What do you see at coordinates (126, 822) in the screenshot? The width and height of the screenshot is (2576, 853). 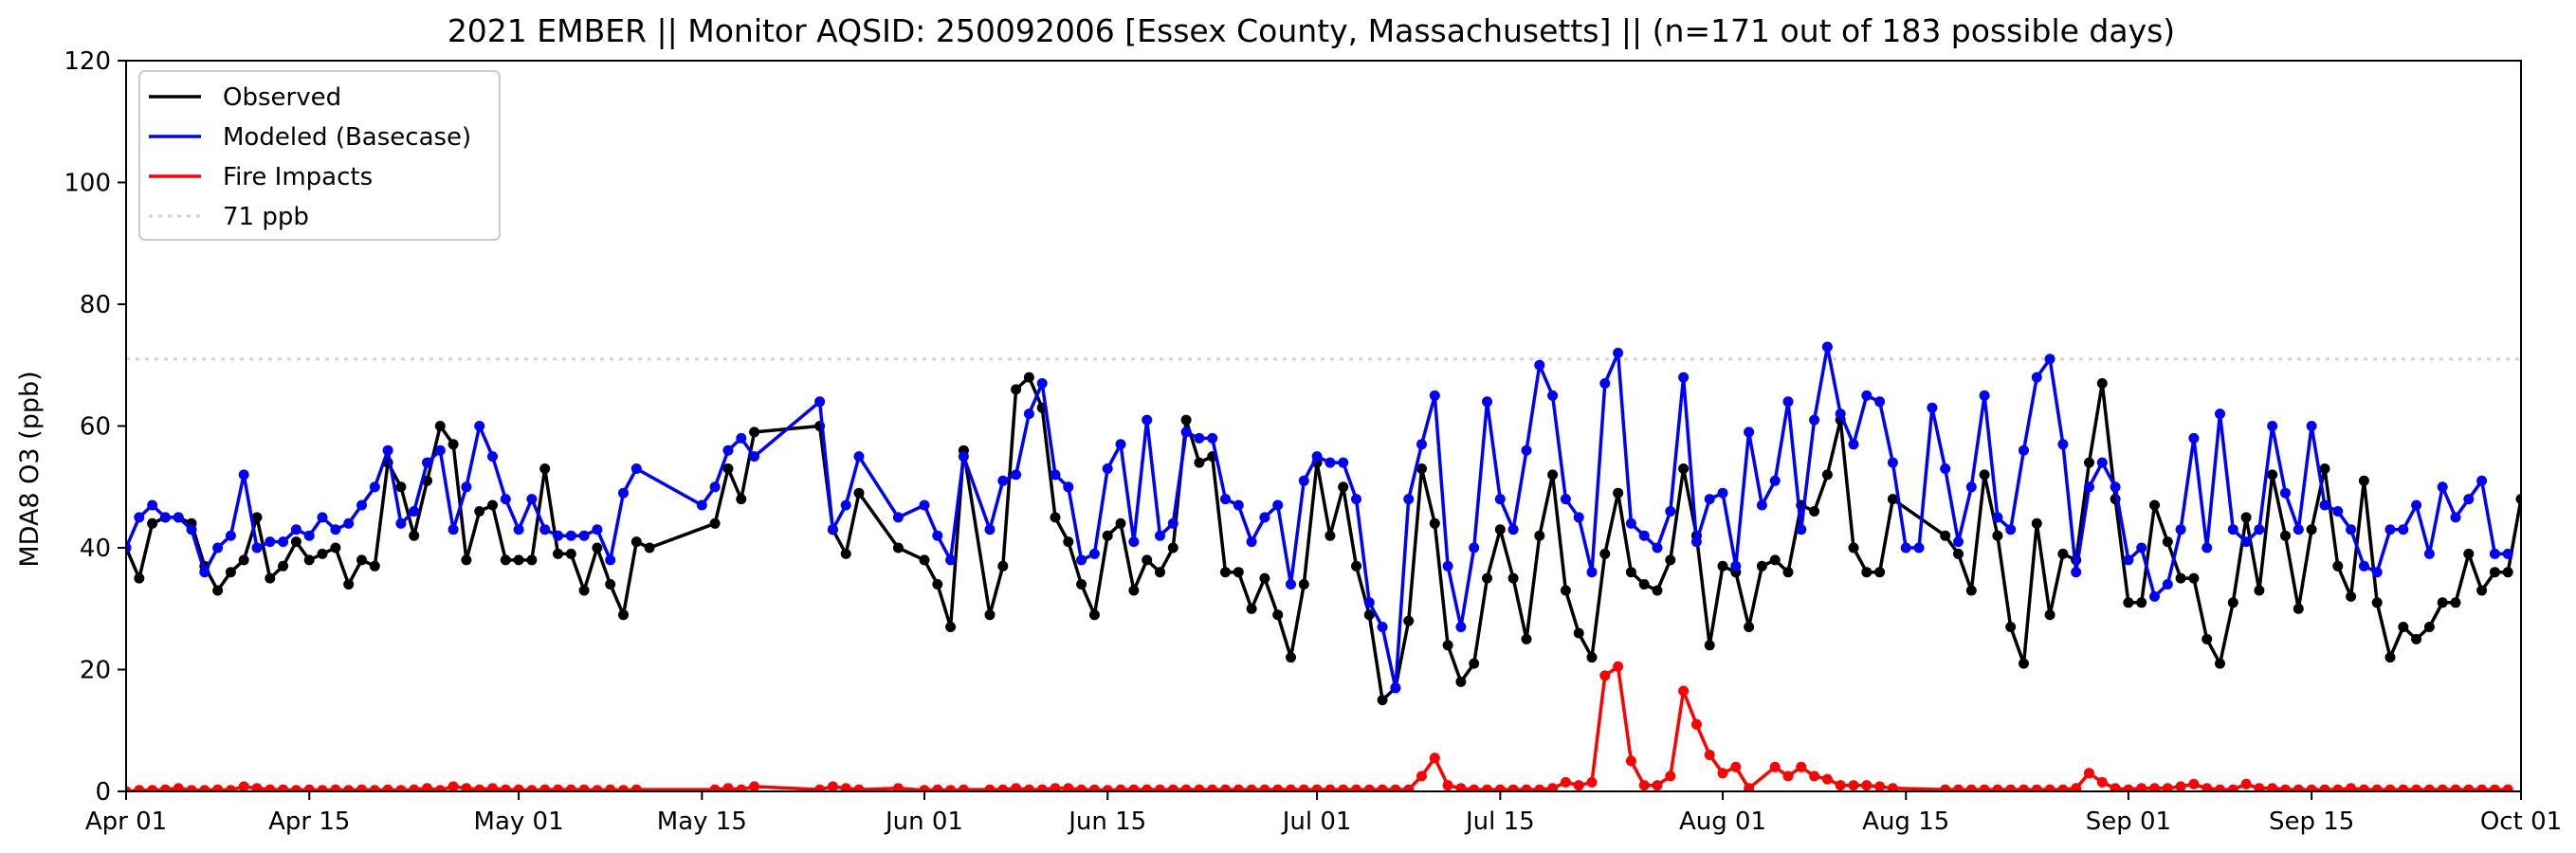 I see `x-tick-label: Apr 01` at bounding box center [126, 822].